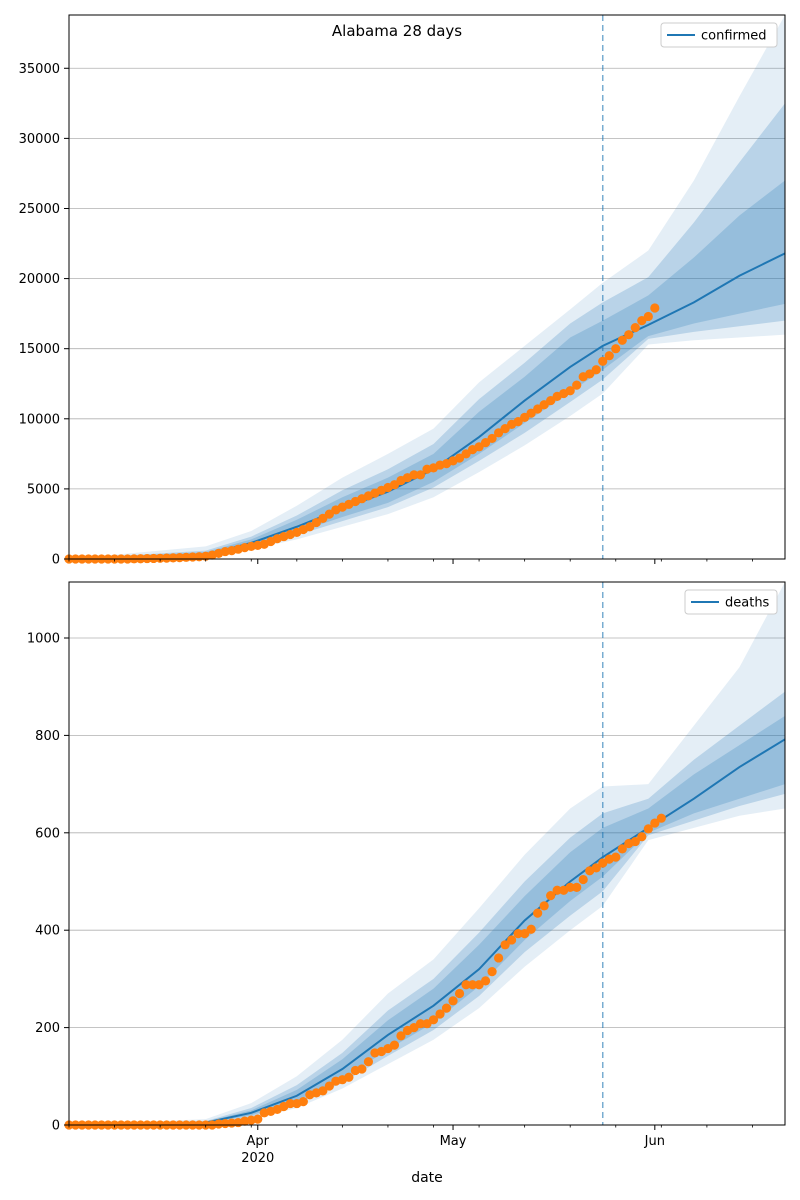  Describe the element at coordinates (427, 1178) in the screenshot. I see `x-axis-label: date` at that location.